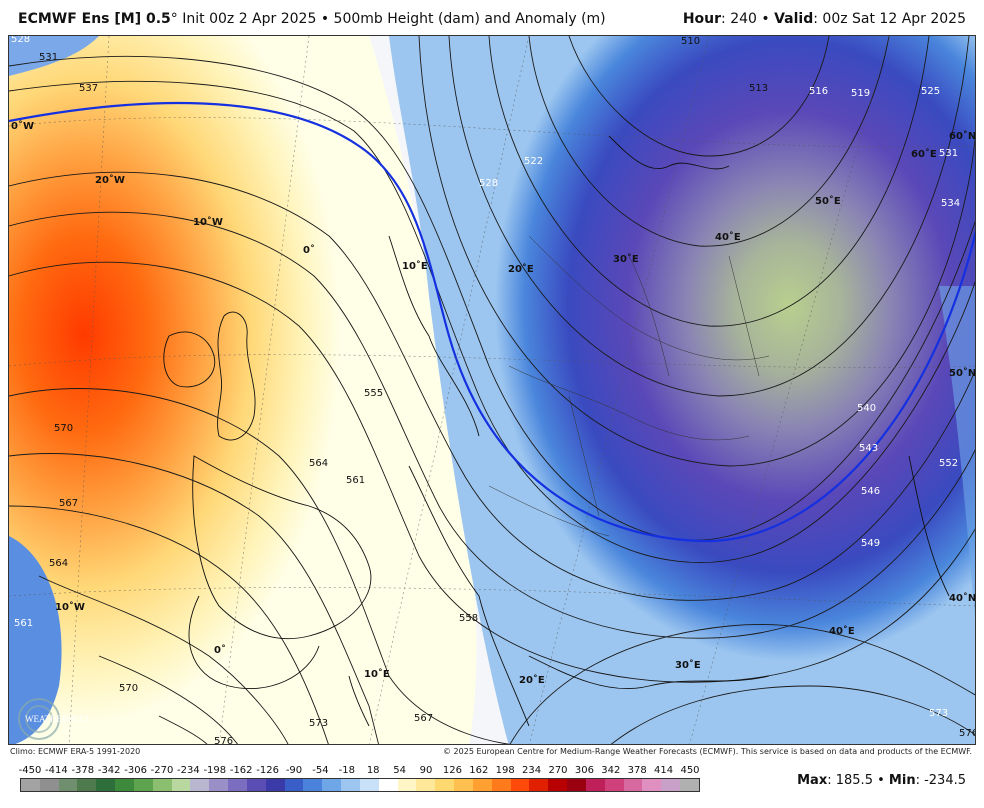  What do you see at coordinates (950, 203) in the screenshot?
I see `contour-label: 534` at bounding box center [950, 203].